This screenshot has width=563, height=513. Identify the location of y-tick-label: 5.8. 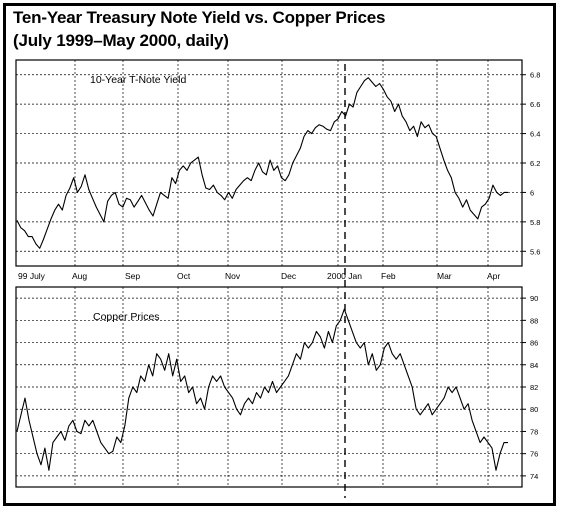
(535, 222).